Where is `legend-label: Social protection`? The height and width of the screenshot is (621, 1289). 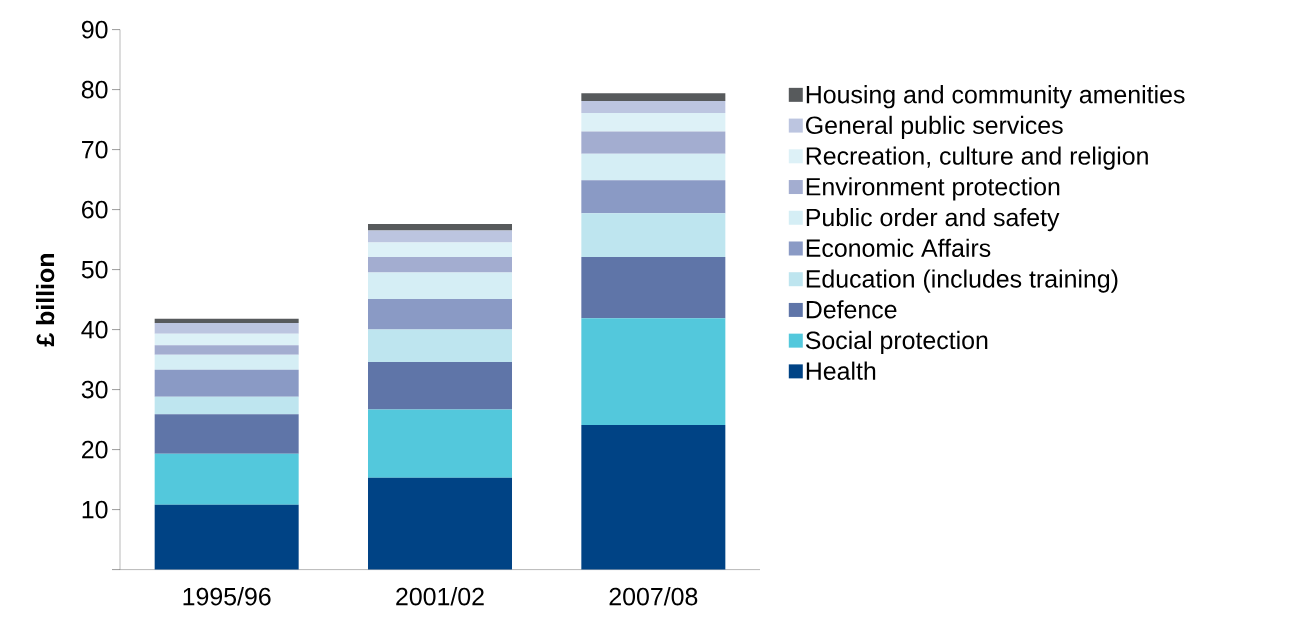
legend-label: Social protection is located at coordinates (896, 342).